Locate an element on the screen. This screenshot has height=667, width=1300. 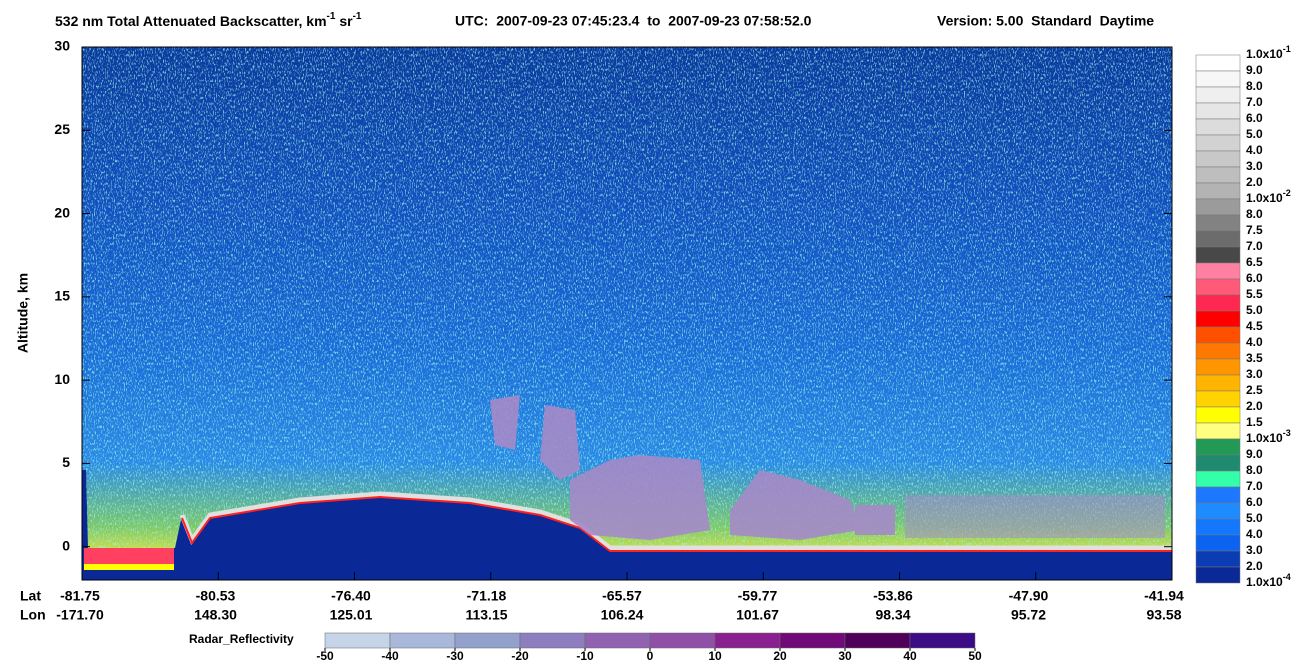
x-tick-label: -81.75 is located at coordinates (80, 596).